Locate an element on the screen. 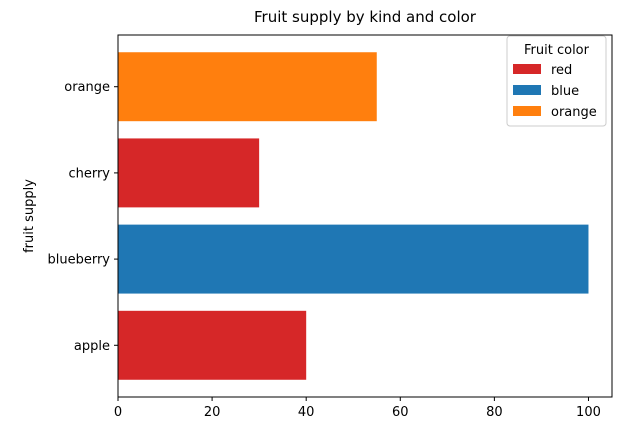  legend-swatch-blue is located at coordinates (527, 90).